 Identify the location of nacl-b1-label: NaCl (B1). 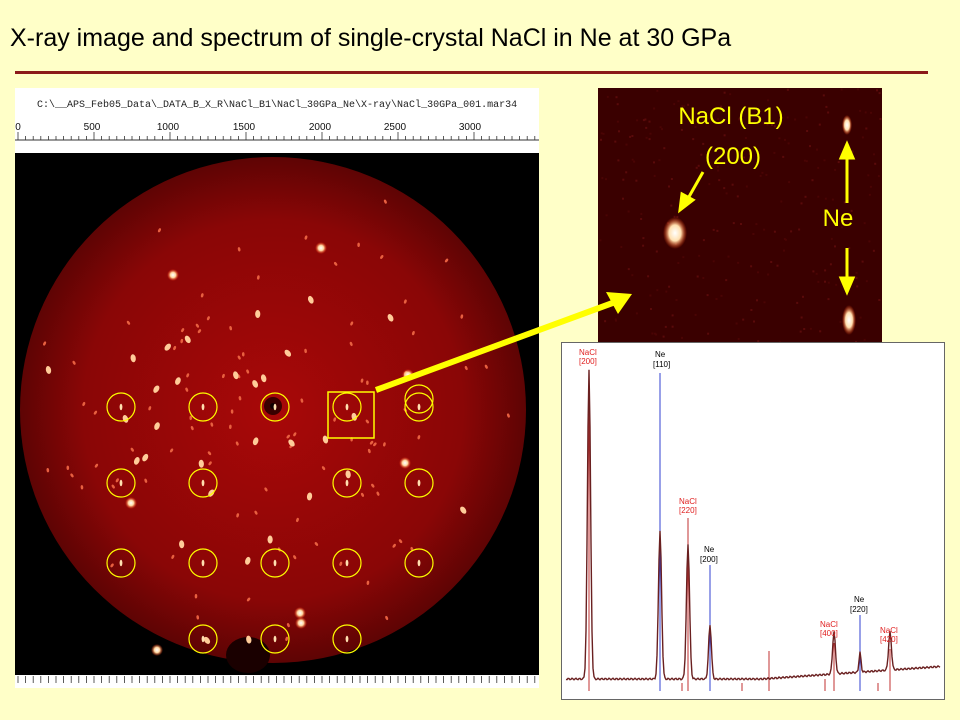
(730, 116).